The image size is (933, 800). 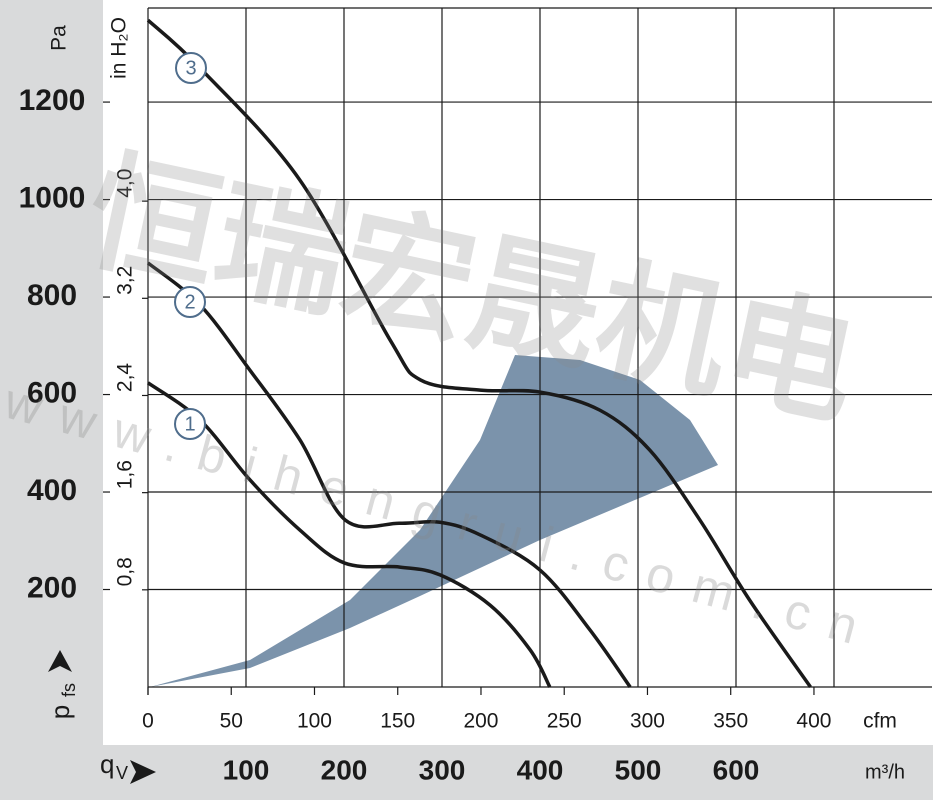 What do you see at coordinates (314, 721) in the screenshot?
I see `x2-tick-label: 100` at bounding box center [314, 721].